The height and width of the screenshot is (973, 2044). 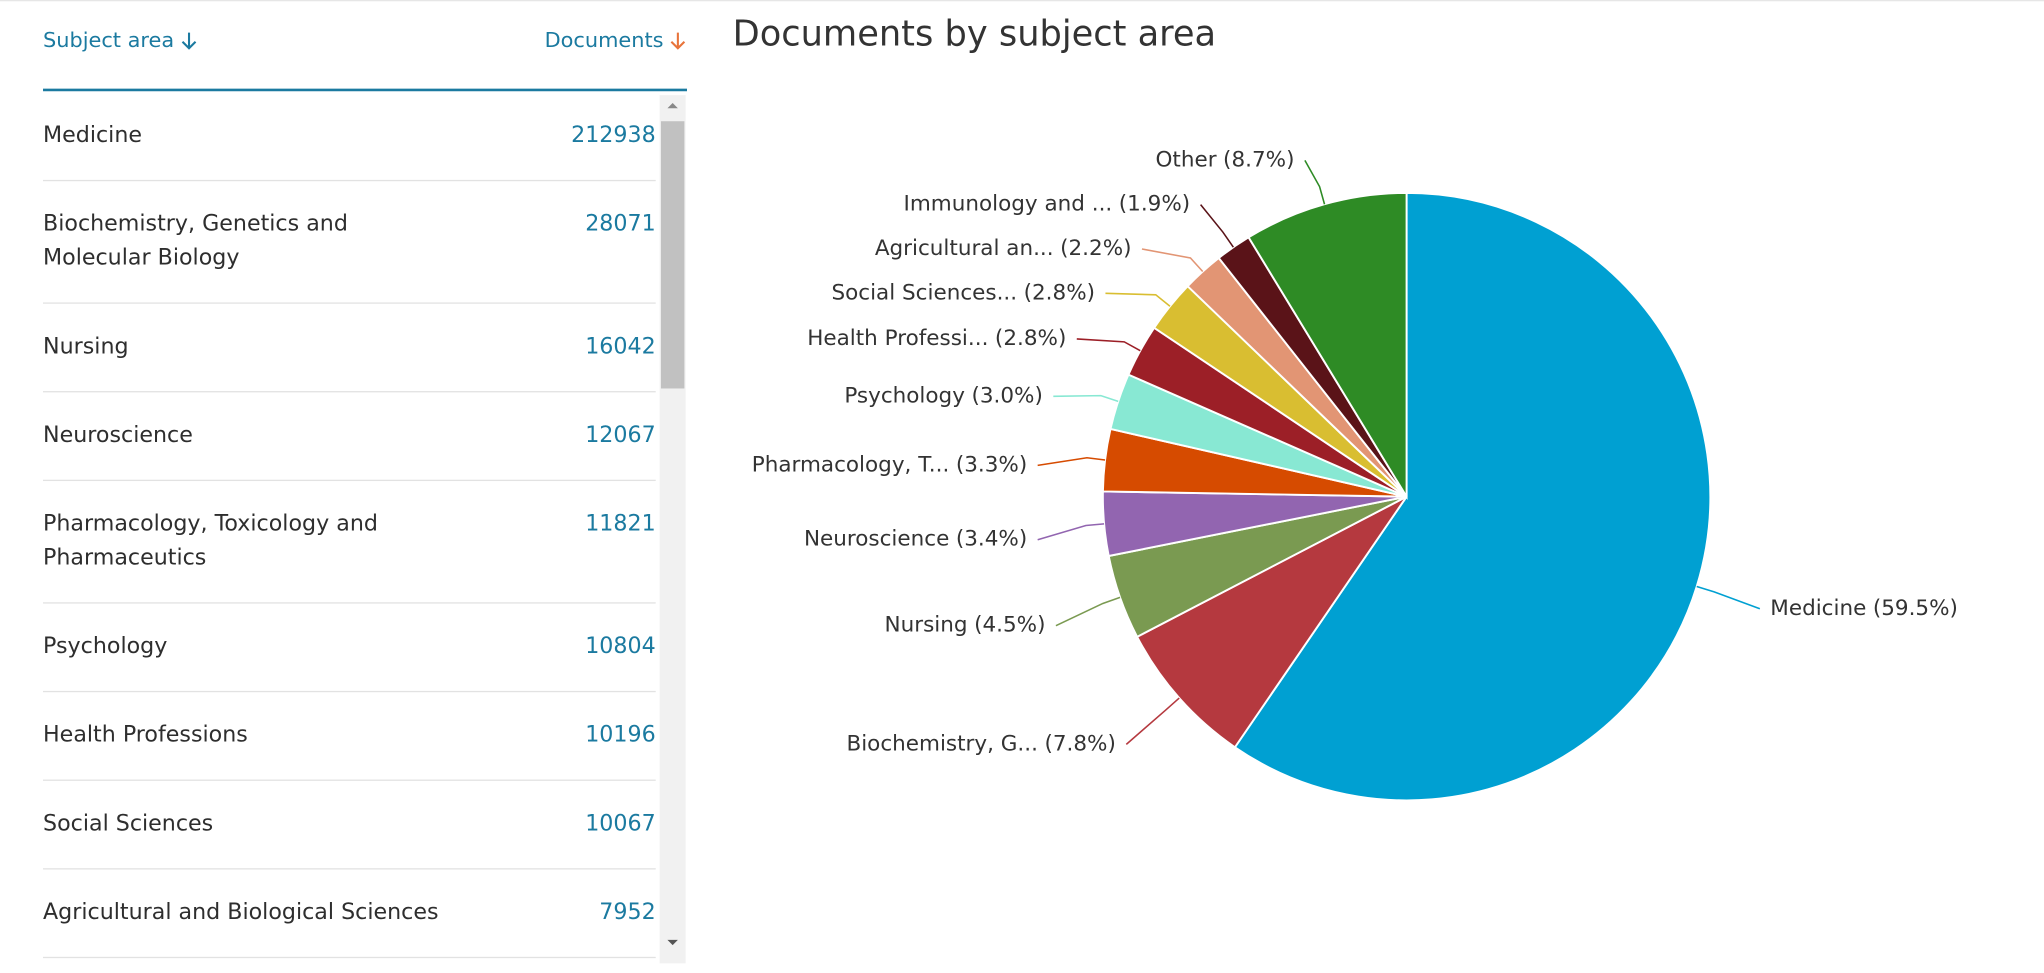 I want to click on slice-name: Nursing, so click(x=926, y=625).